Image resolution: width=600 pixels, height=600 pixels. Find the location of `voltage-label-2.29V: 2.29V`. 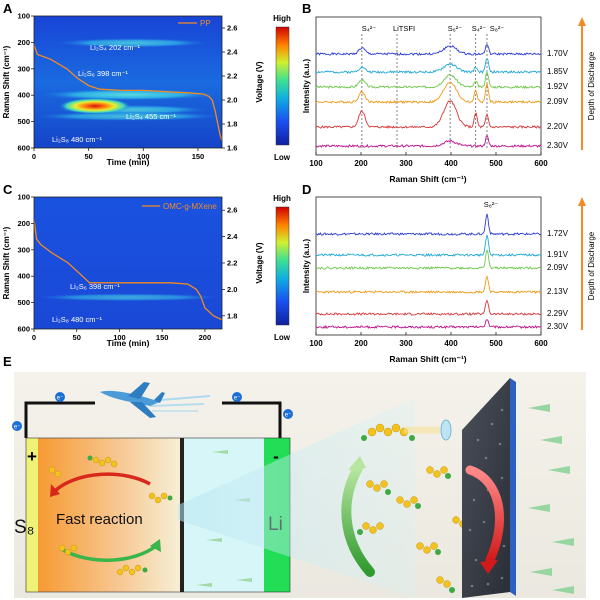

voltage-label-2.29V: 2.29V is located at coordinates (558, 313).